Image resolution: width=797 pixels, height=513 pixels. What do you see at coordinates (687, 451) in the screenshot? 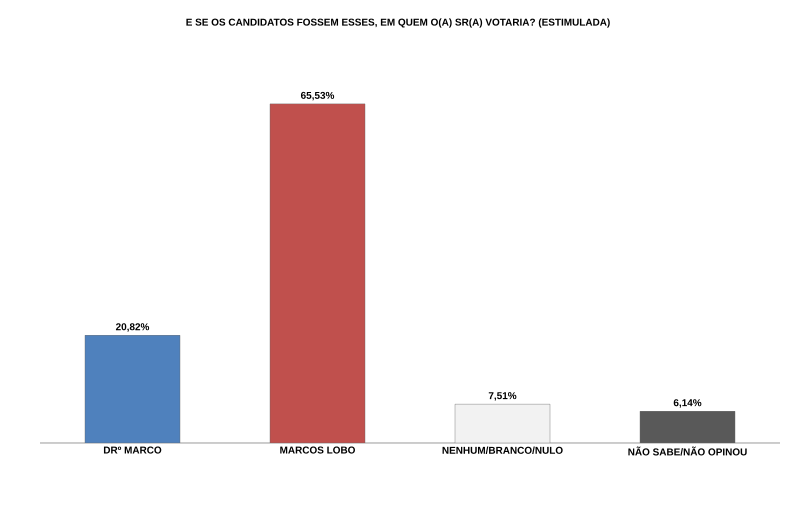
I see `x-tick-label: NÃO SABE/NÃO OPINOU` at bounding box center [687, 451].